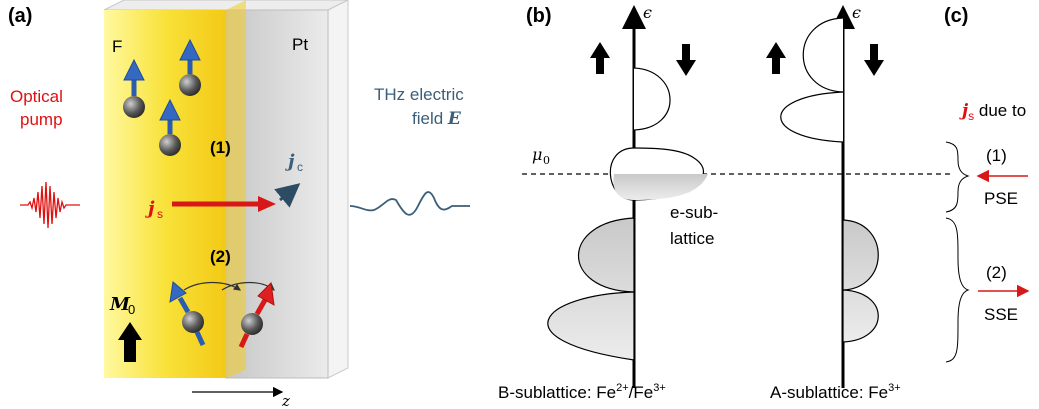 Image resolution: width=1039 pixels, height=409 pixels. I want to click on a-spin-down-arrow, so click(874, 60).